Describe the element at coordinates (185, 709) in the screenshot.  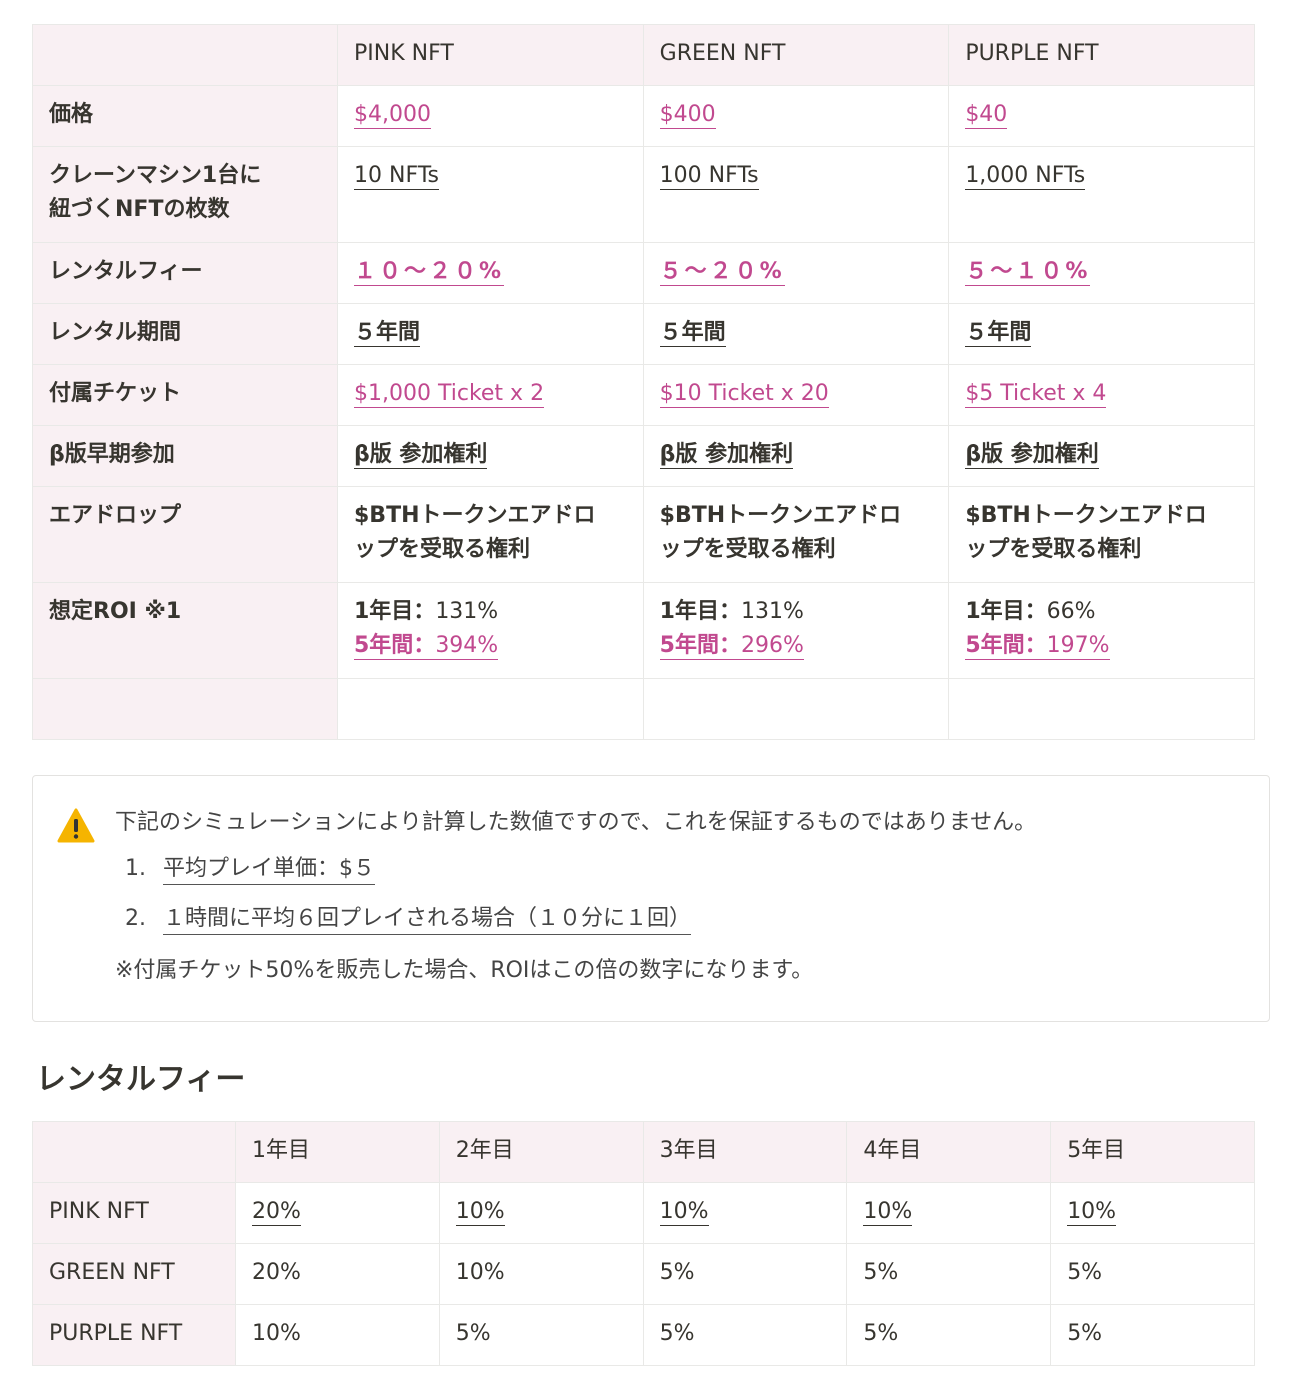
I see `empty-row-label` at that location.